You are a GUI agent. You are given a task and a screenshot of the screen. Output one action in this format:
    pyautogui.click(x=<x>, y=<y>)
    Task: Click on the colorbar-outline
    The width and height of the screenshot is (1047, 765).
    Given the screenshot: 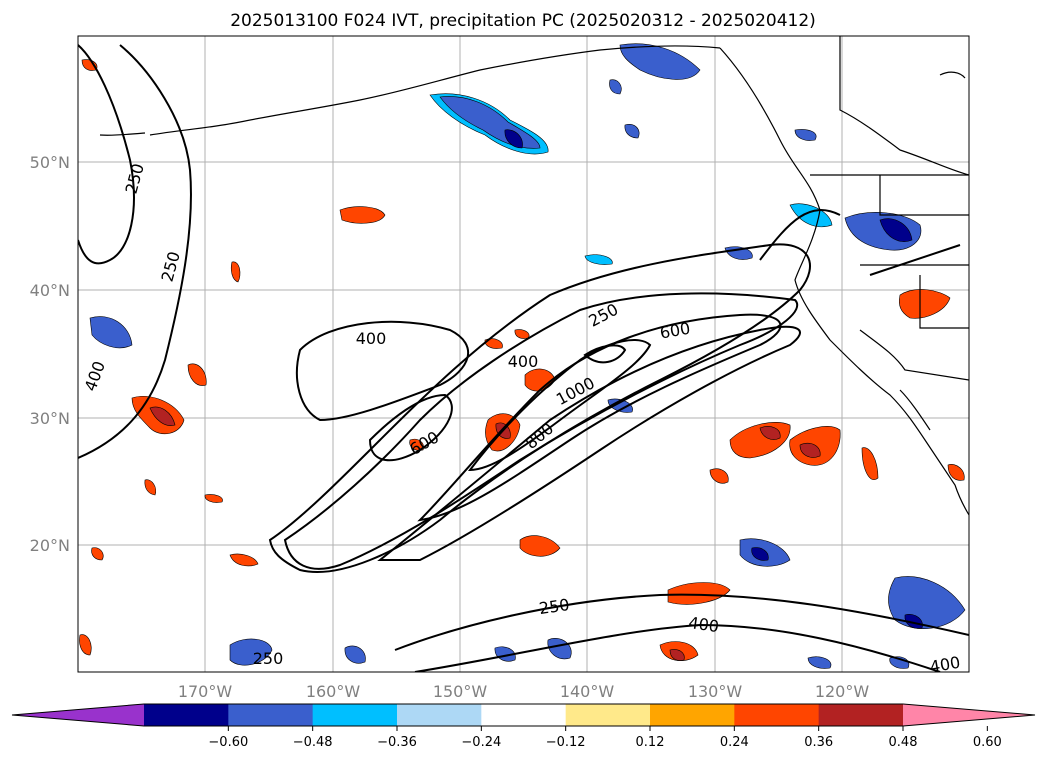 What is the action you would take?
    pyautogui.click(x=523, y=715)
    